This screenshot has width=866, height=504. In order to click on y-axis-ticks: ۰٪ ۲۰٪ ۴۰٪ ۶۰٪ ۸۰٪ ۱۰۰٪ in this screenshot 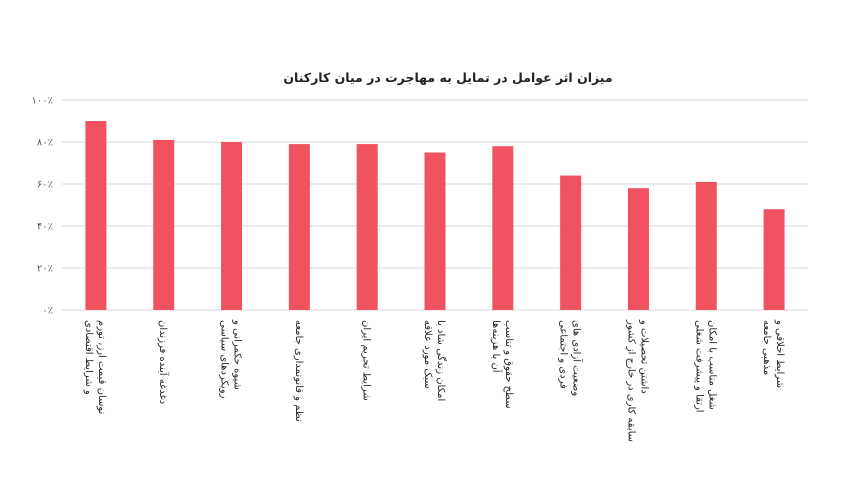, I will do `click(42, 206)`.